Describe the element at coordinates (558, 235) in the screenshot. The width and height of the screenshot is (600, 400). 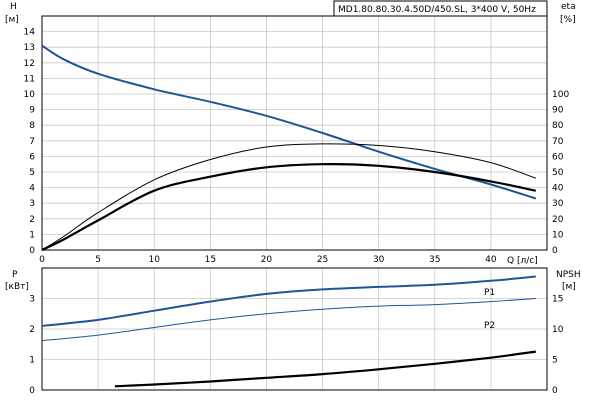
I see `eta-tick-label: 10` at that location.